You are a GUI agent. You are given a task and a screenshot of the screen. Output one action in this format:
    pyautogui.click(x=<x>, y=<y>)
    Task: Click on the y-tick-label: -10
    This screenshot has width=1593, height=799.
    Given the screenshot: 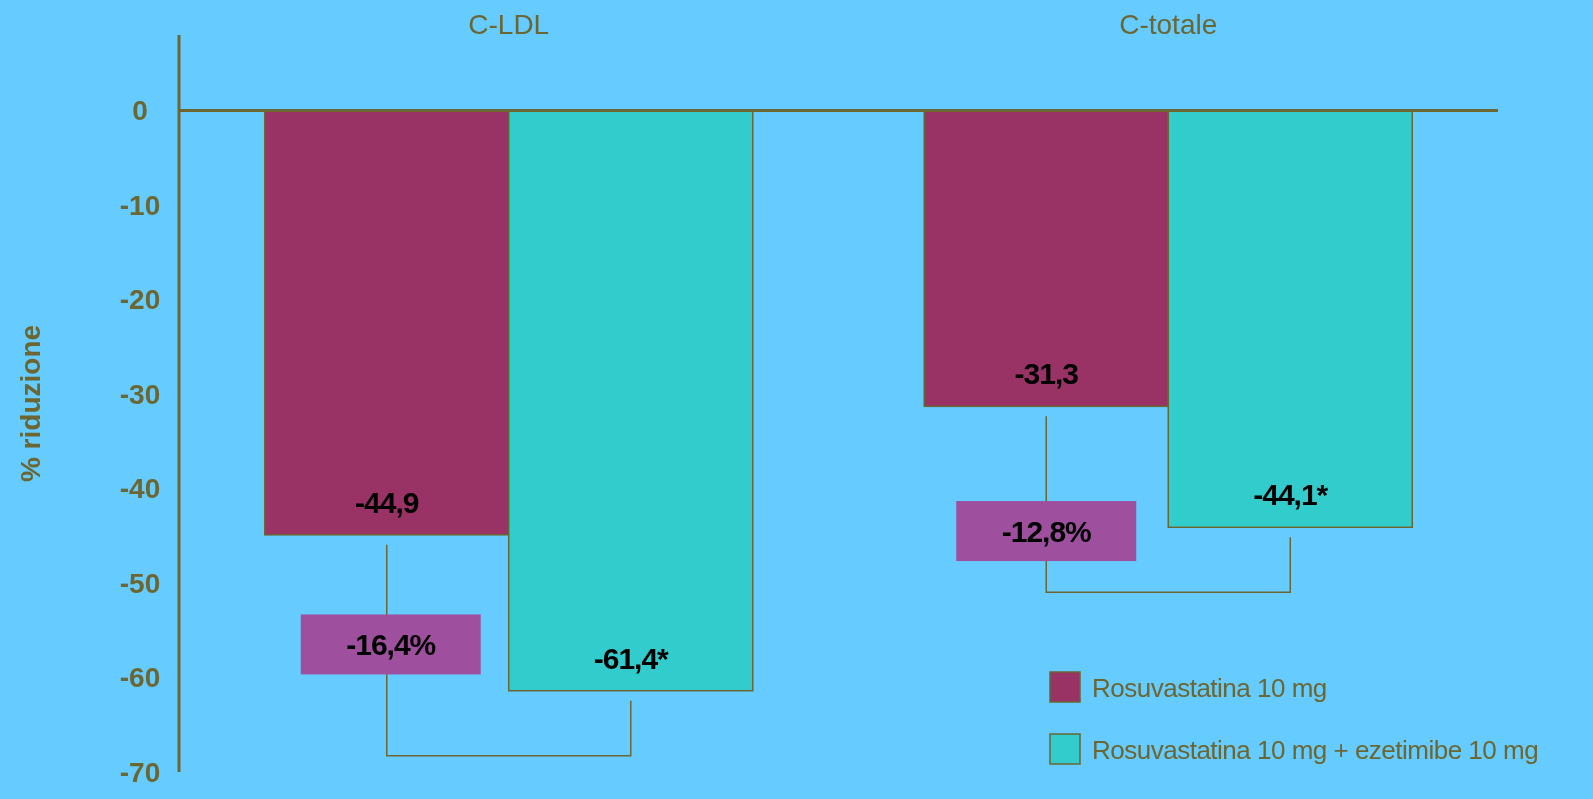 What is the action you would take?
    pyautogui.click(x=140, y=205)
    